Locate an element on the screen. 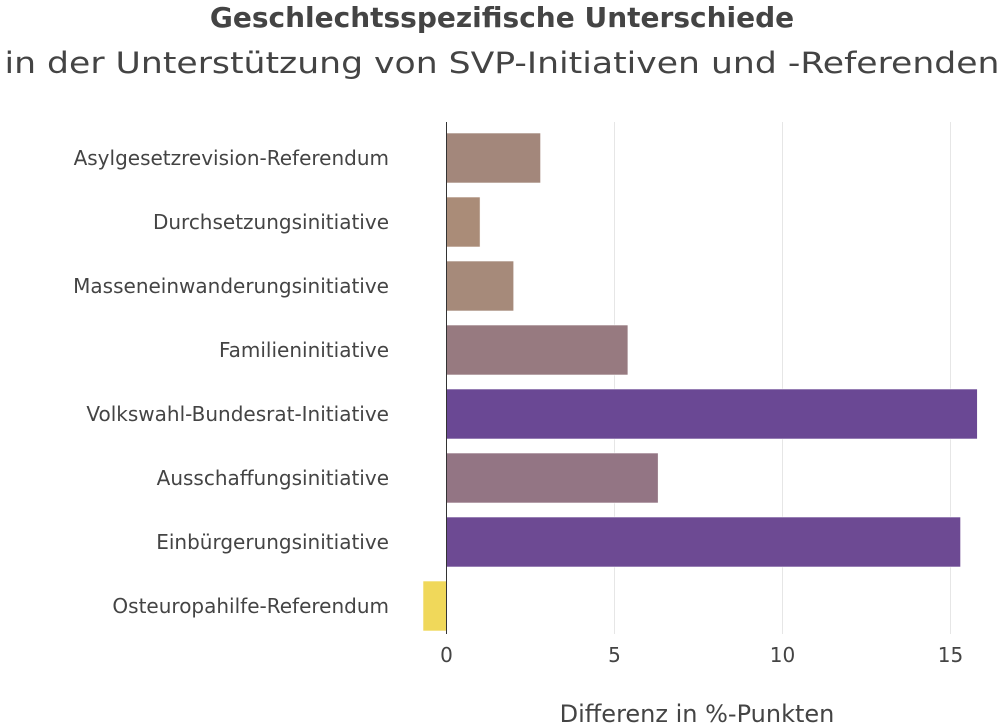  x-tick-label: 15 is located at coordinates (950, 655).